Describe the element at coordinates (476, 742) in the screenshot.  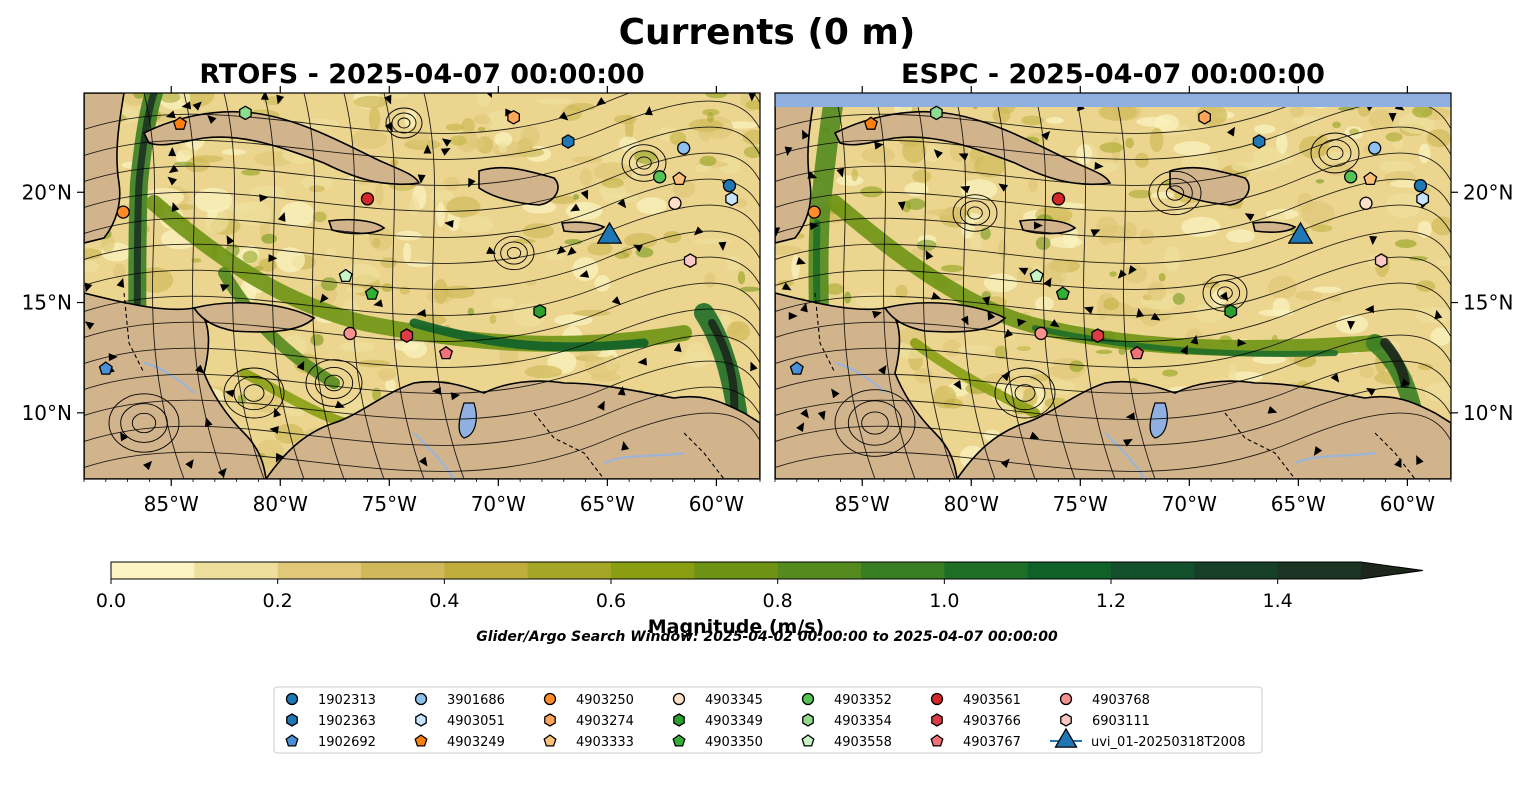
I see `legend-label-4903249: 4903249` at that location.